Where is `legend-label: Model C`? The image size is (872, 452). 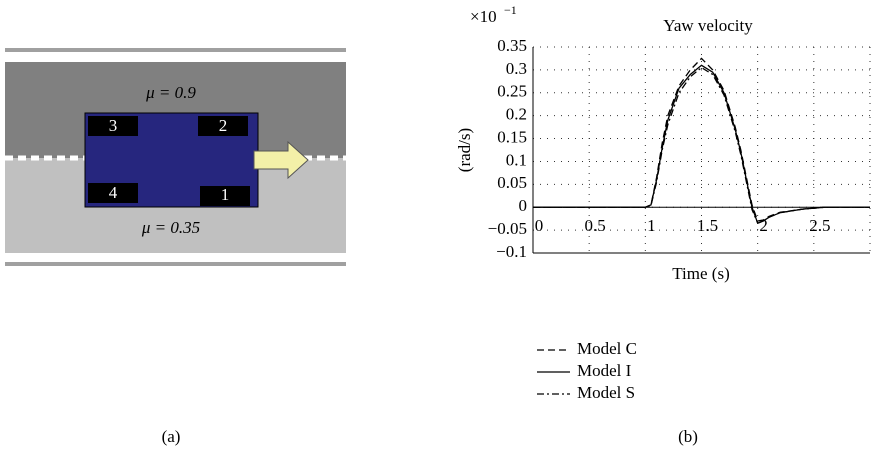 legend-label: Model C is located at coordinates (607, 348).